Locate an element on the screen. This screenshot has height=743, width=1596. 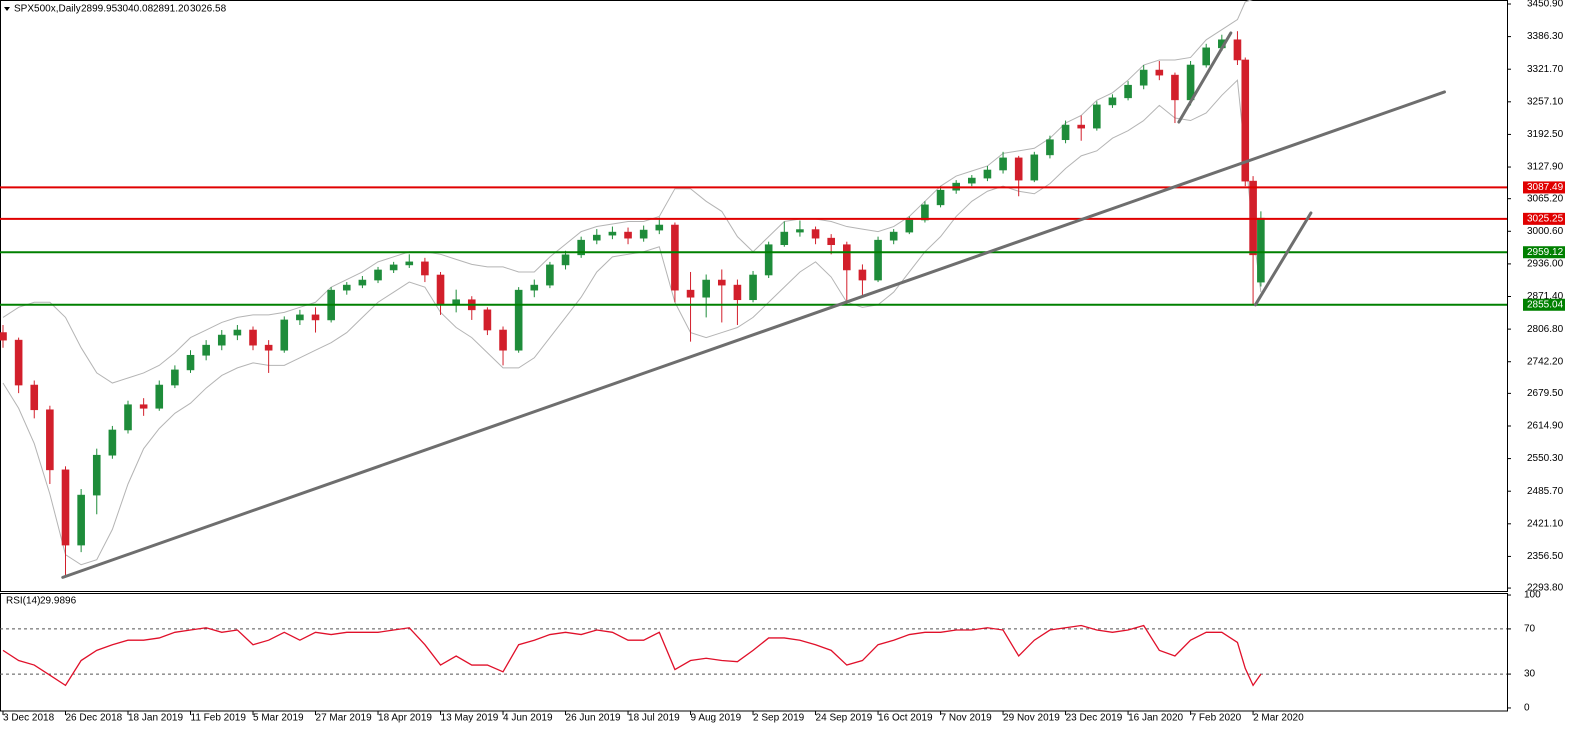
menu-arrow is located at coordinates (7, 9).